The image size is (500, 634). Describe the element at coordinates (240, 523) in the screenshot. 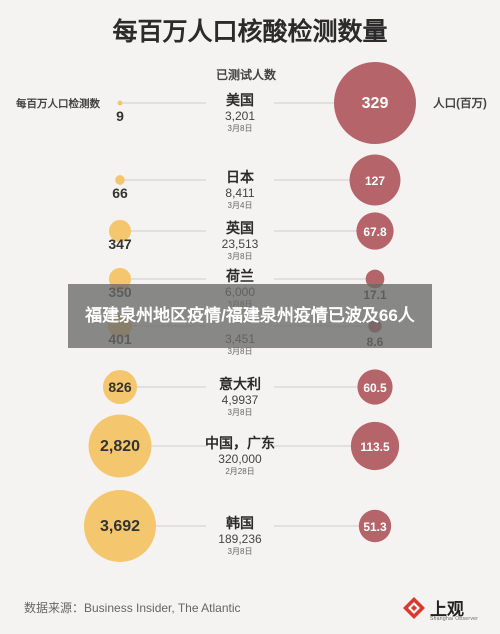

I see `country-name: 韩国` at that location.